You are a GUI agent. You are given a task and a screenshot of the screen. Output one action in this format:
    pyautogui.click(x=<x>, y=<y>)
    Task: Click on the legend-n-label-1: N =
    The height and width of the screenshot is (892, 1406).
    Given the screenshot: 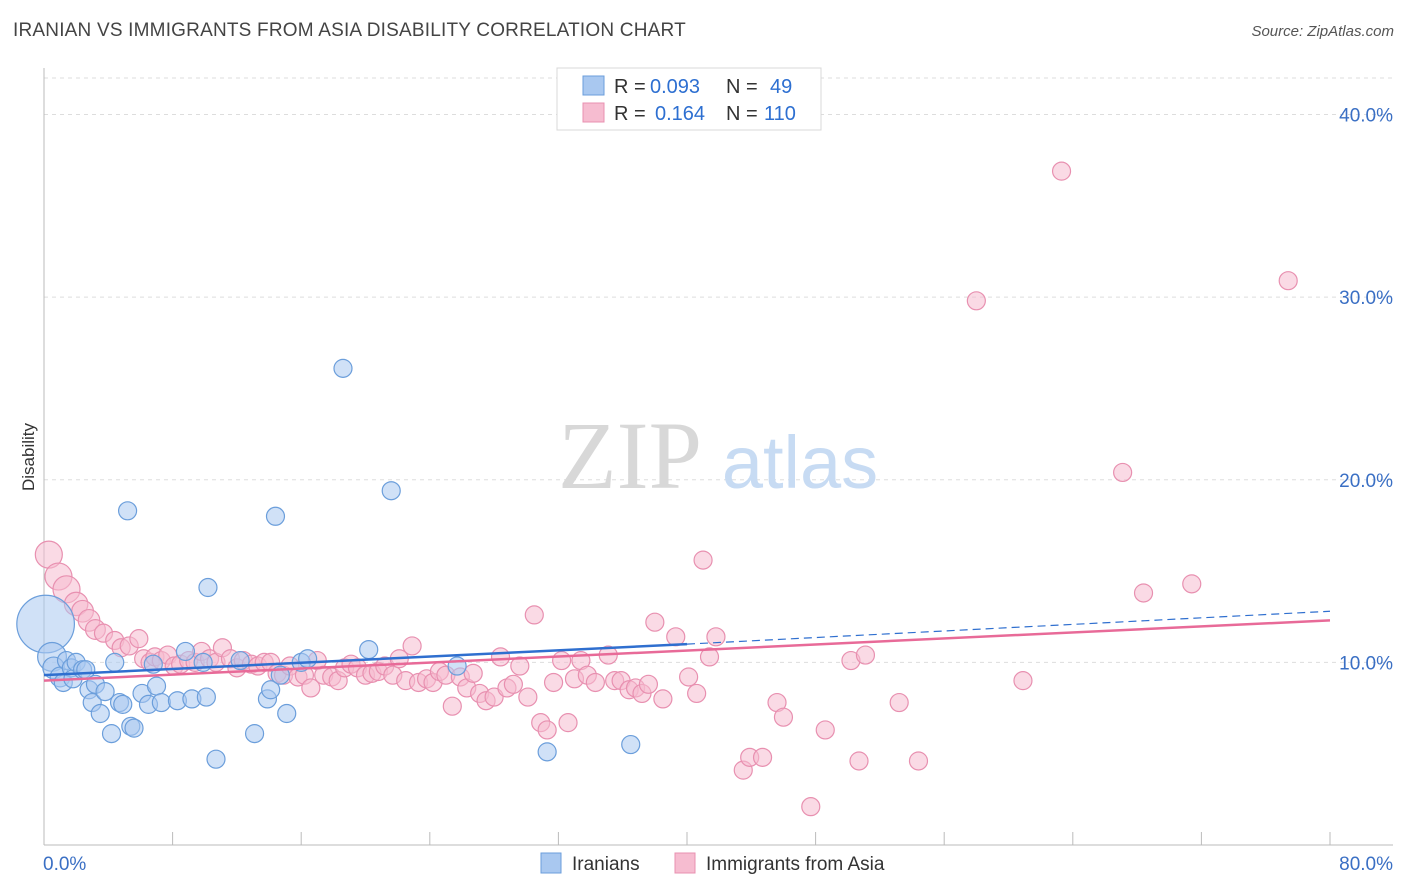 What is the action you would take?
    pyautogui.click(x=742, y=87)
    